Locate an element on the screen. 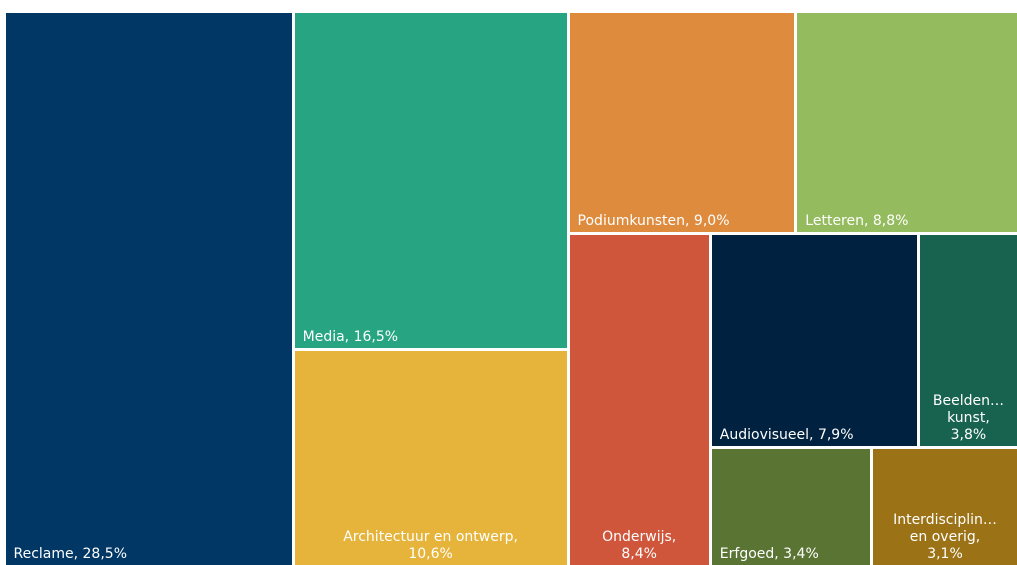 Image resolution: width=1017 pixels, height=565 pixels. tile-label: Erfgoed, 3,4% is located at coordinates (769, 553).